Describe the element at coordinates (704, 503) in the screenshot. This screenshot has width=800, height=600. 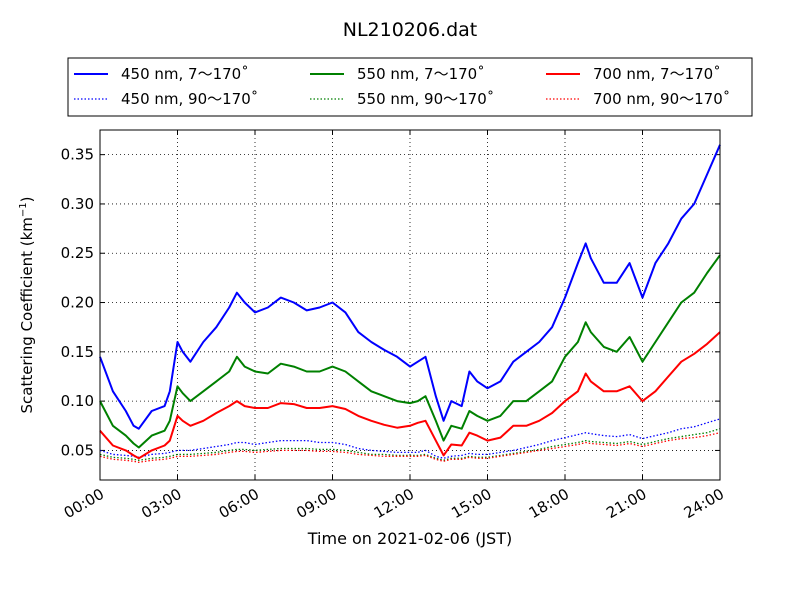
I see `x-tick-label: 24:00` at that location.